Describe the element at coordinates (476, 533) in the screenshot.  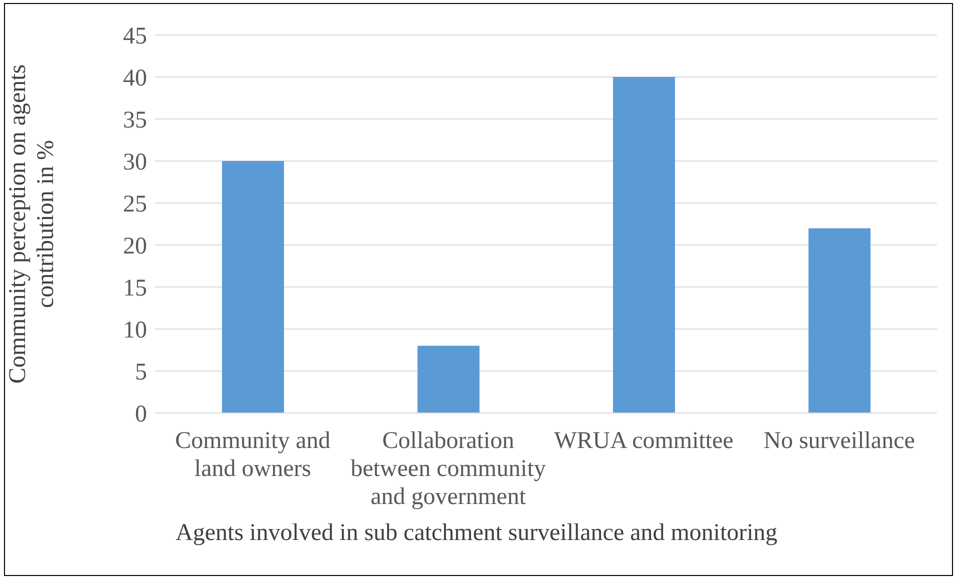
I see `x-axis-title: Agents involved in sub catchment surveillance and monitoring` at that location.